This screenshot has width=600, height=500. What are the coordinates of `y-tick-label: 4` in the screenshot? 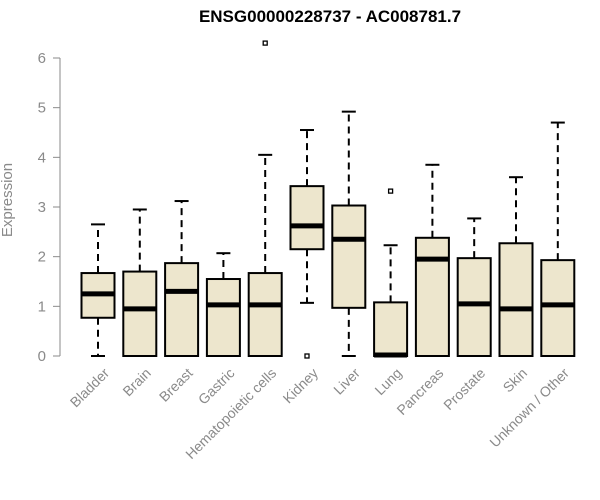 It's located at (42, 157).